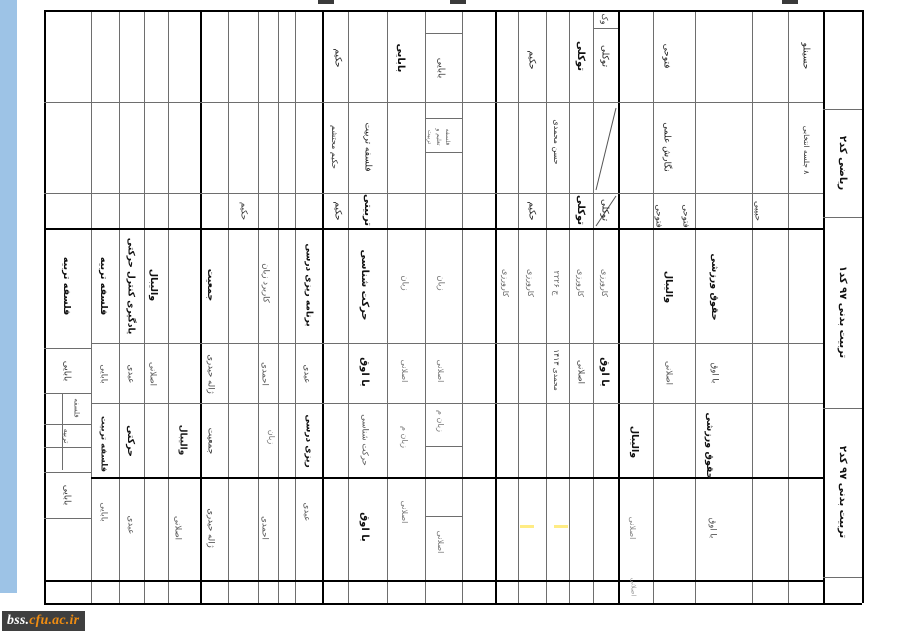  What do you see at coordinates (66, 286) in the screenshot?
I see `cell-text: فلسفه تربیه` at bounding box center [66, 286].